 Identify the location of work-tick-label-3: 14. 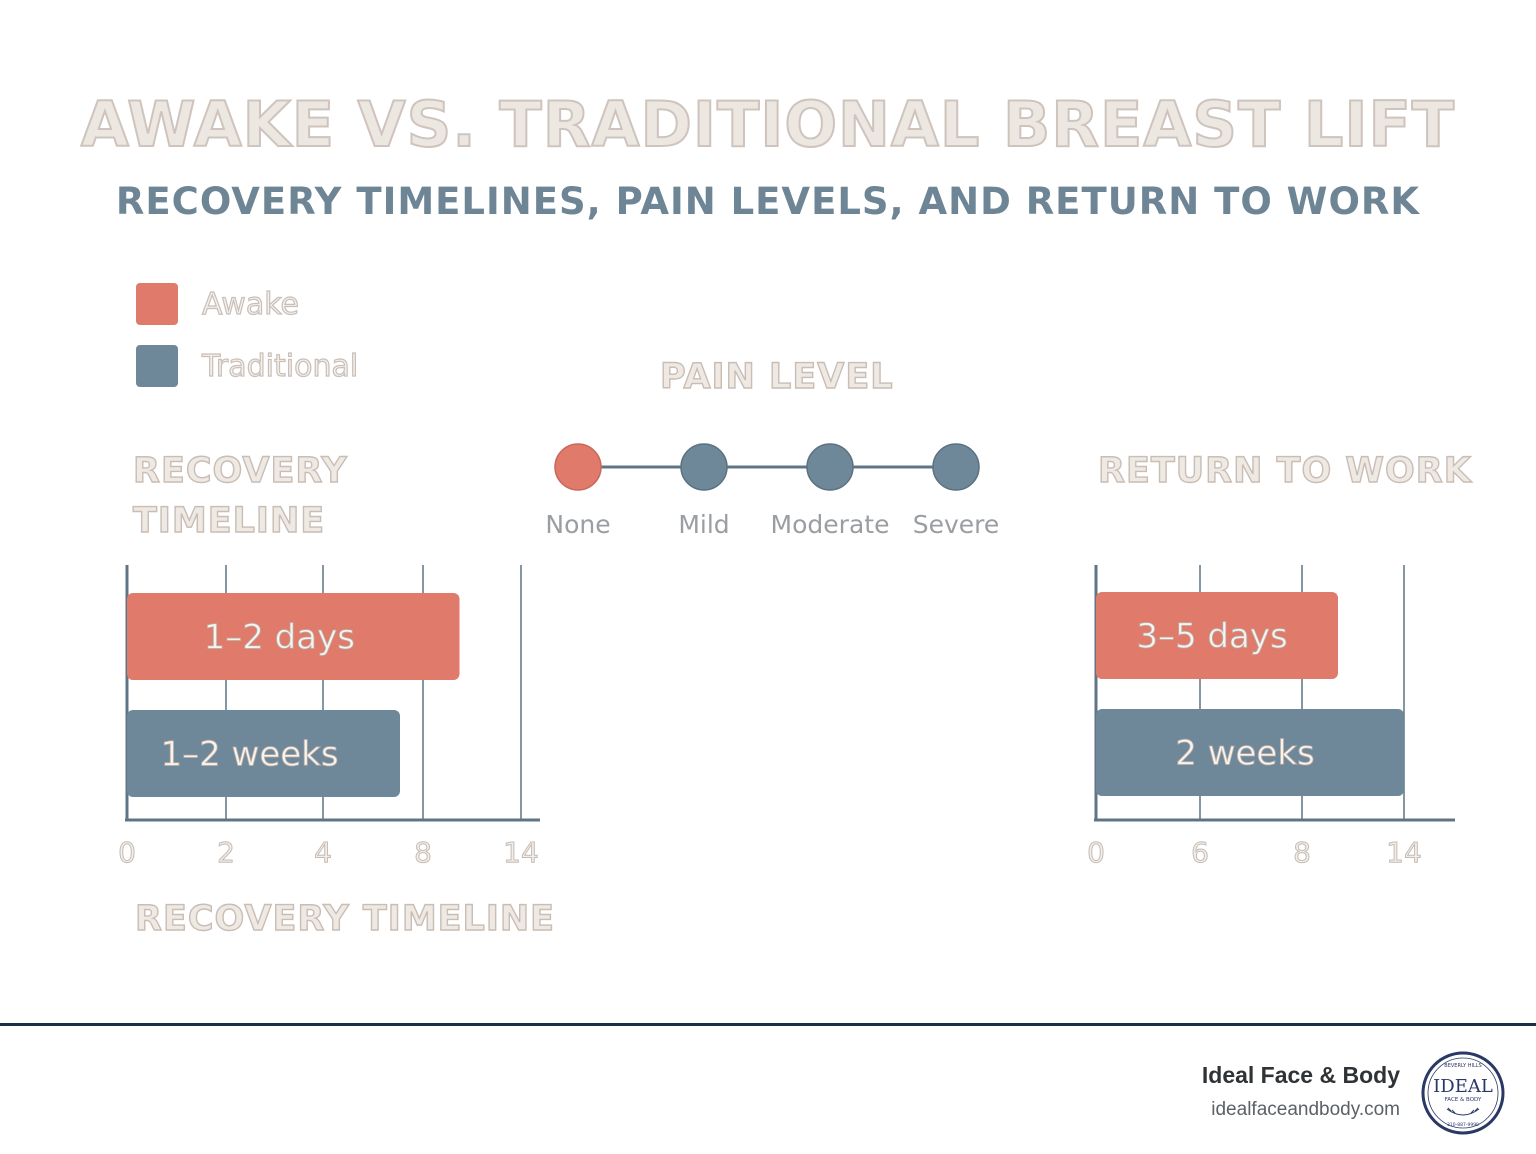
(1404, 852).